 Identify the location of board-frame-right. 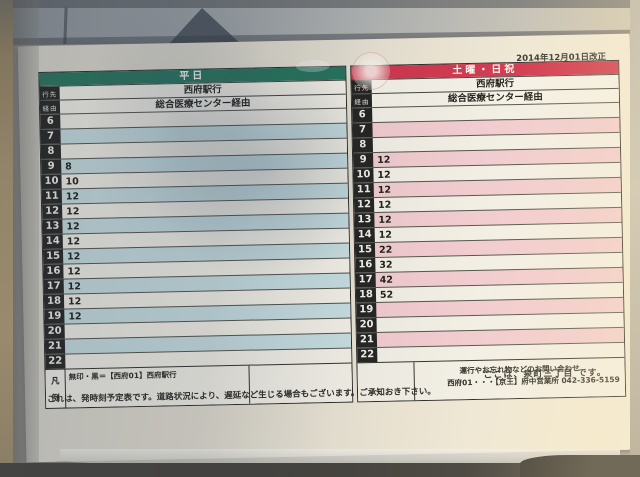
(635, 238).